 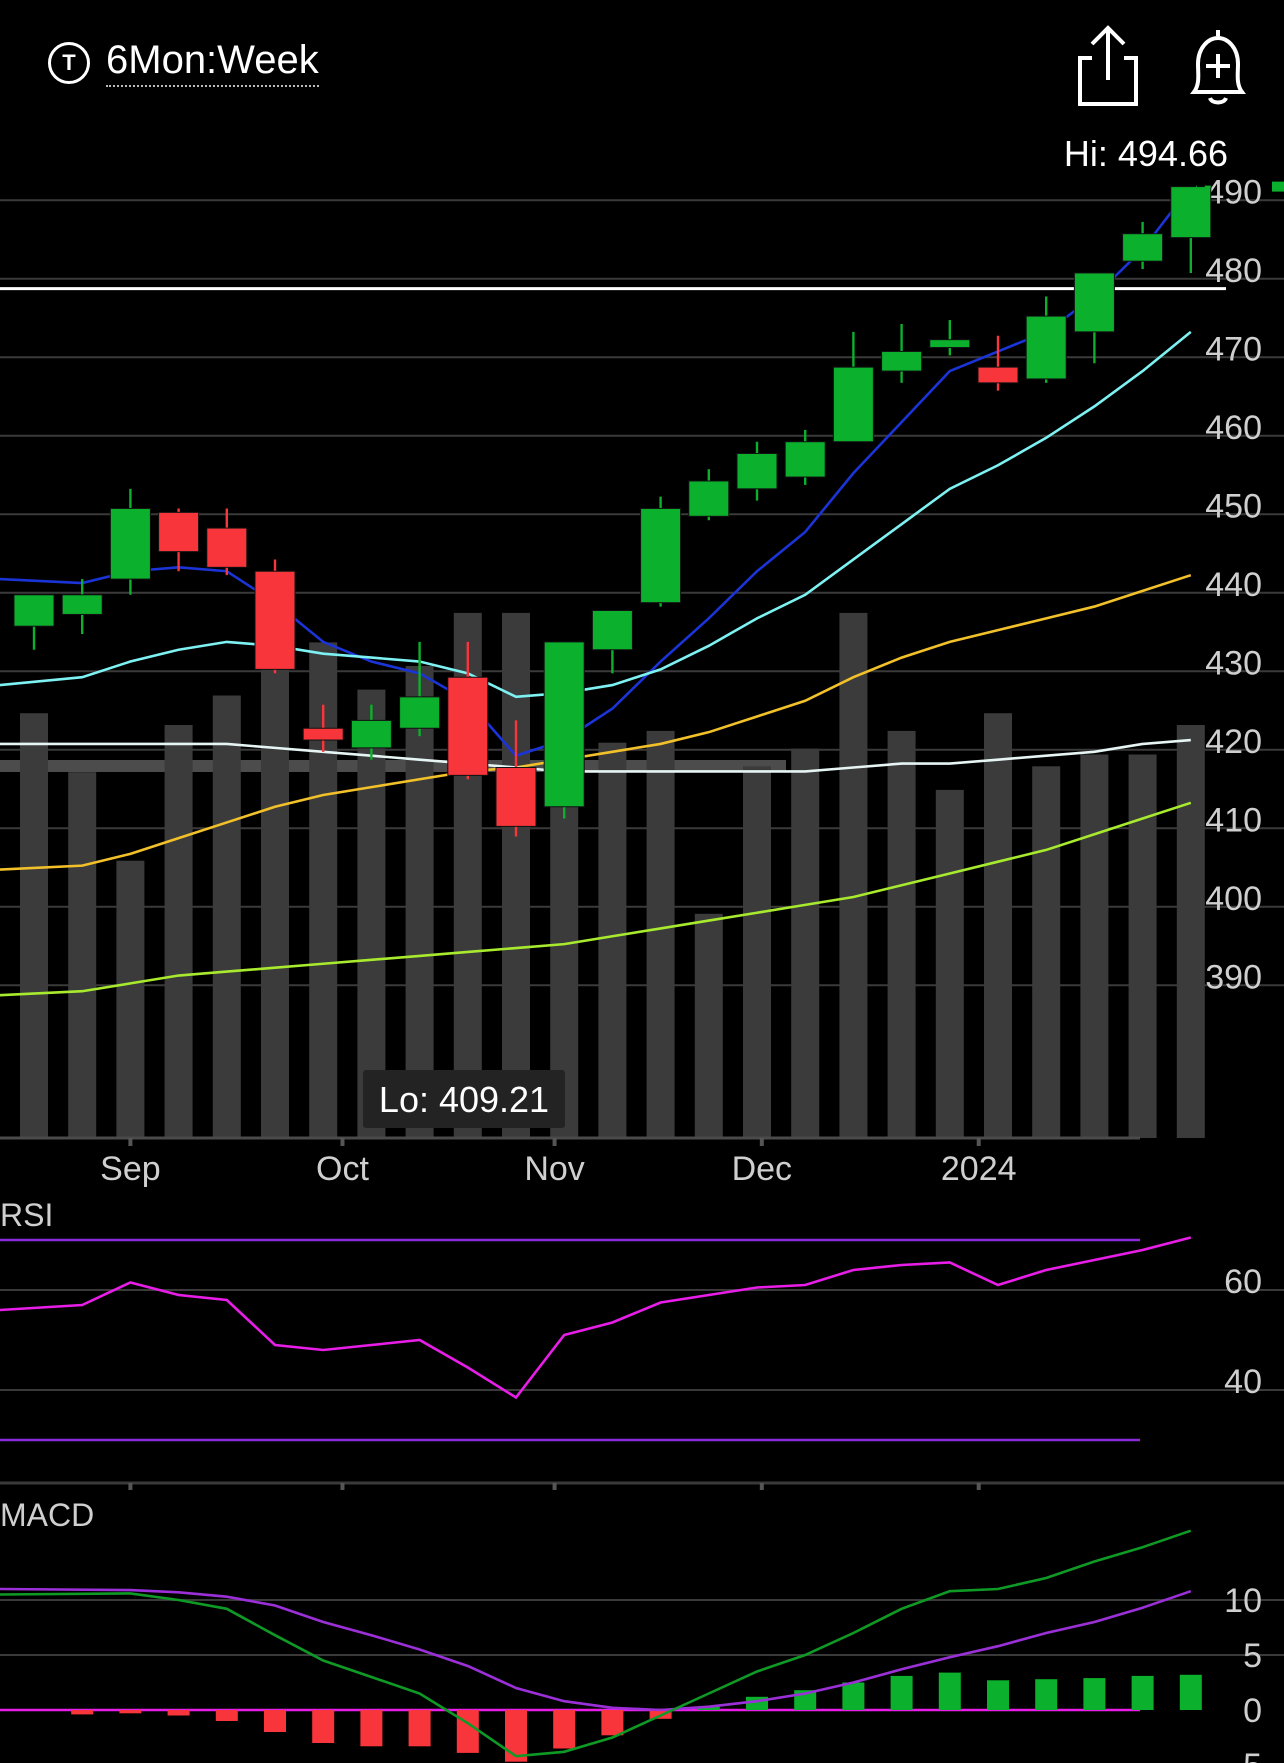 I want to click on macd-tick-label: 10, so click(x=1243, y=1601).